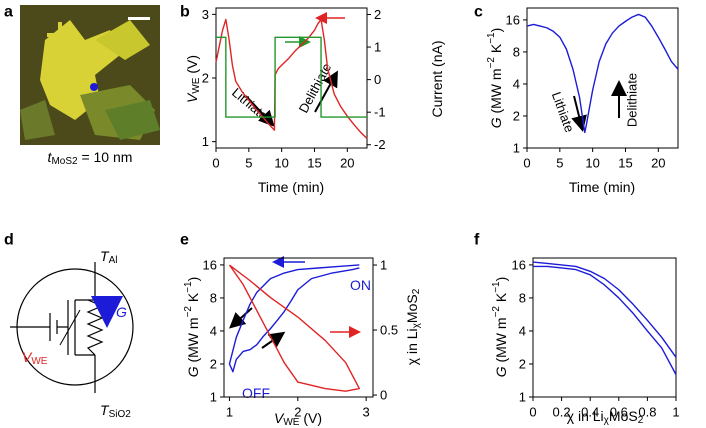 The height and width of the screenshot is (428, 706). I want to click on circuit-label: TSiO2, so click(115, 411).